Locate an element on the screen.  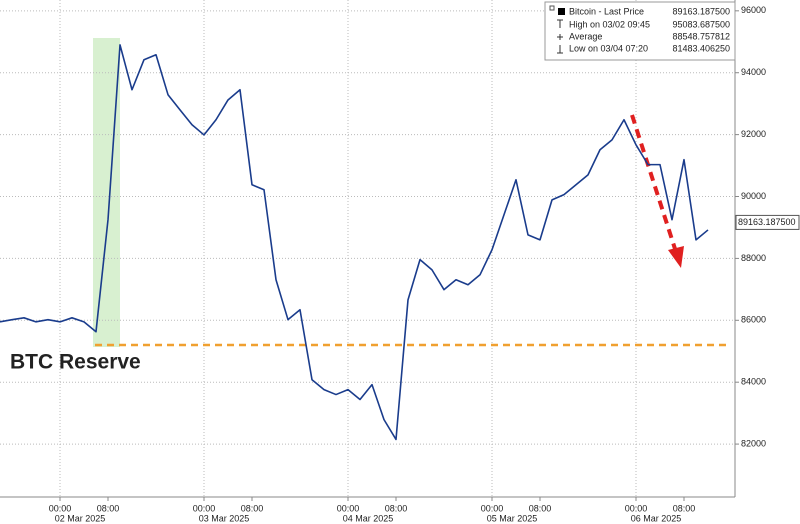
legend-label: Average is located at coordinates (585, 36).